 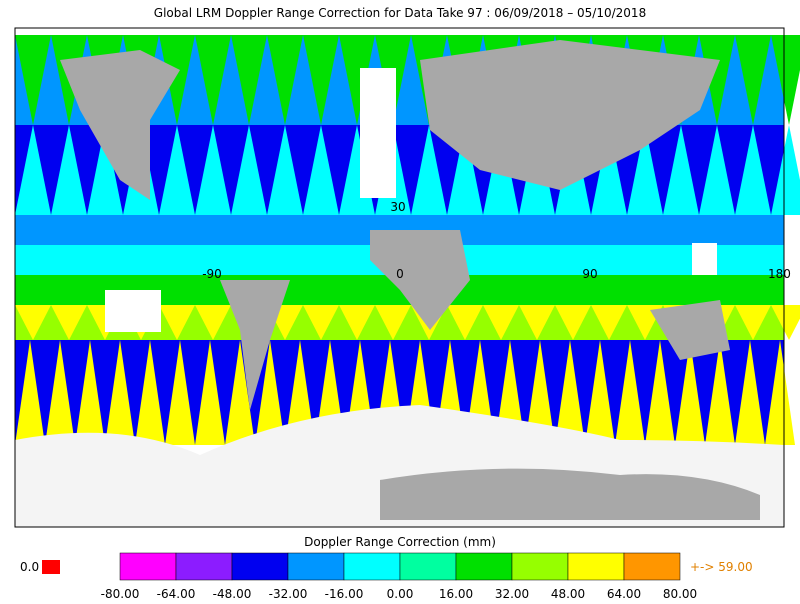 What do you see at coordinates (212, 274) in the screenshot?
I see `lon-label: -90` at bounding box center [212, 274].